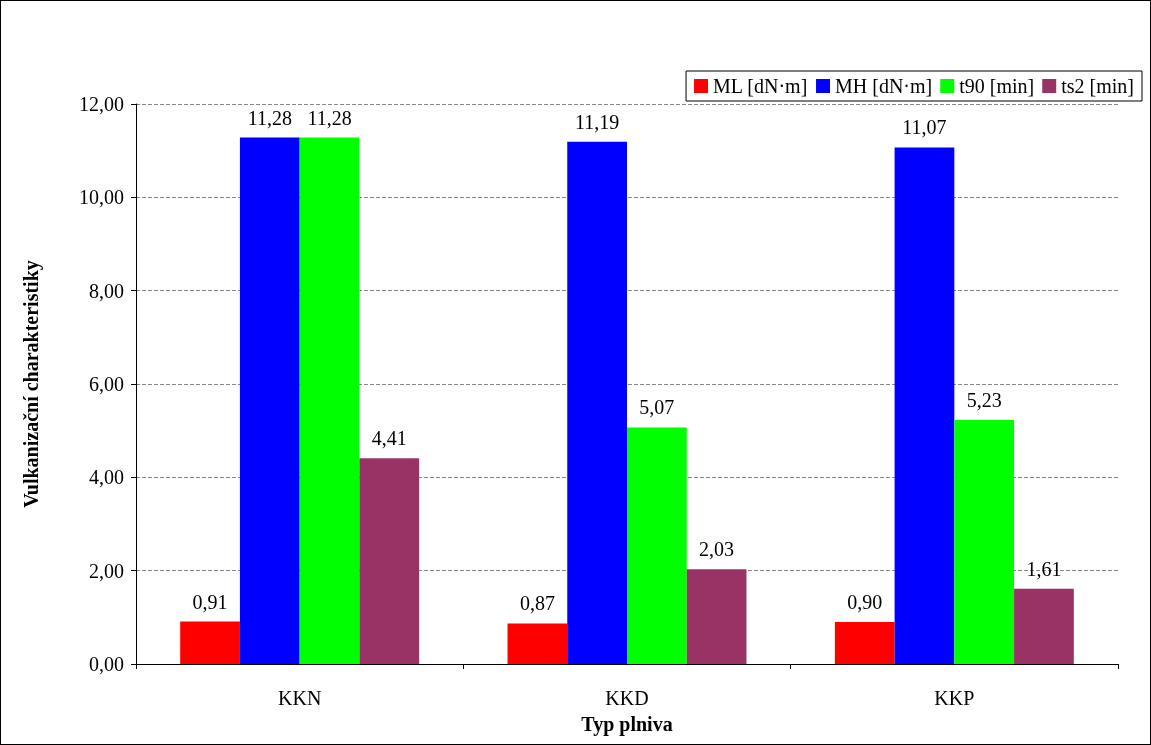 This screenshot has height=745, width=1151. What do you see at coordinates (984, 399) in the screenshot?
I see `data-label: 5,23` at bounding box center [984, 399].